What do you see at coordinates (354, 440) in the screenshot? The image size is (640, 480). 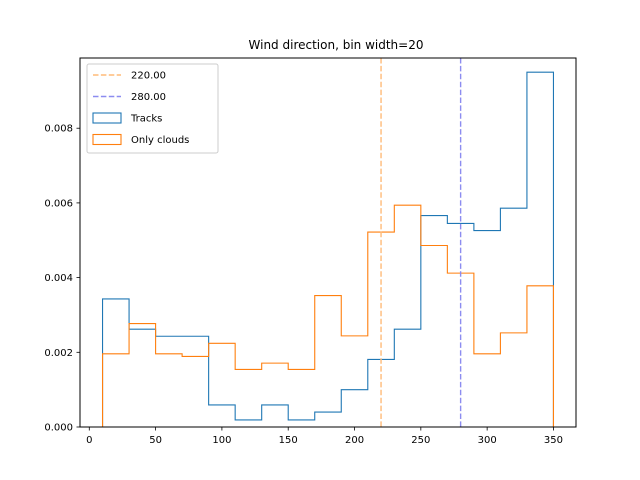 I see `x-tick-label: 200` at bounding box center [354, 440].